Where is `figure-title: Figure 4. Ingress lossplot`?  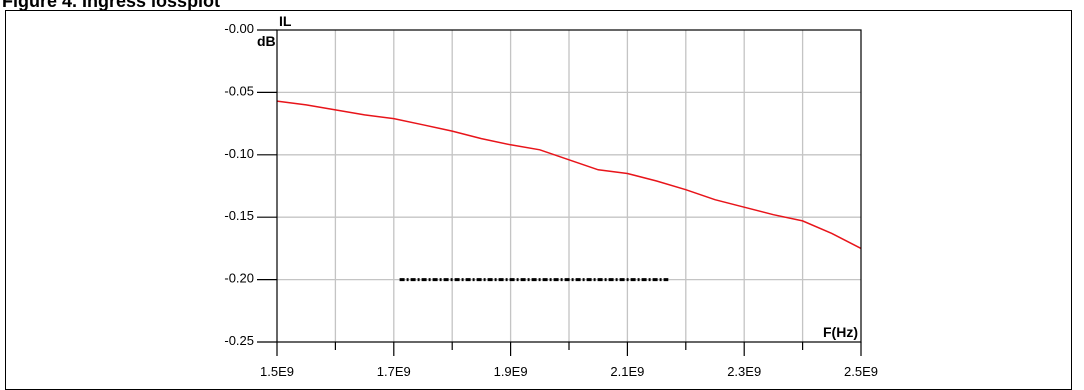
figure-title: Figure 4. Ingress lossplot is located at coordinates (111, 5).